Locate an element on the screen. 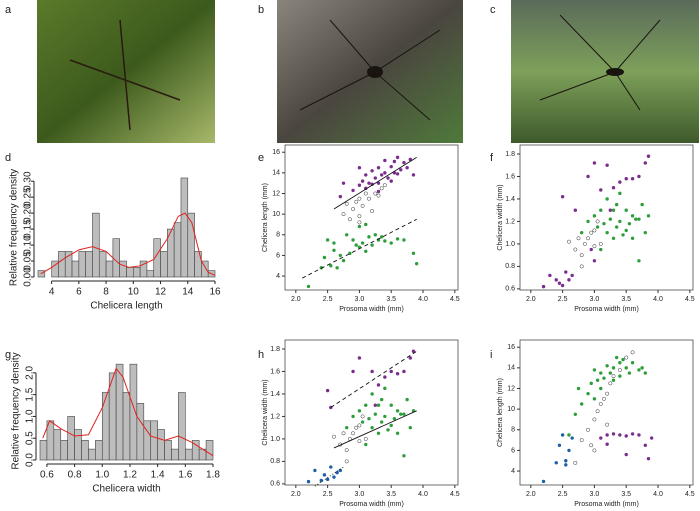  y-tick-label: 12 is located at coordinates (511, 388).